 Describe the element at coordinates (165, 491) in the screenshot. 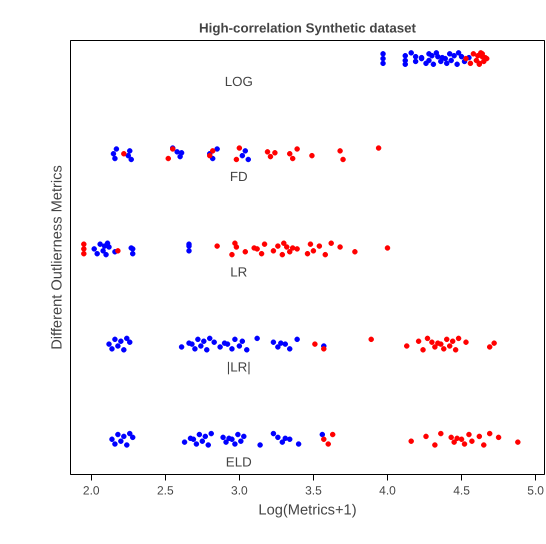

I see `x-tick-label: 2.5` at that location.